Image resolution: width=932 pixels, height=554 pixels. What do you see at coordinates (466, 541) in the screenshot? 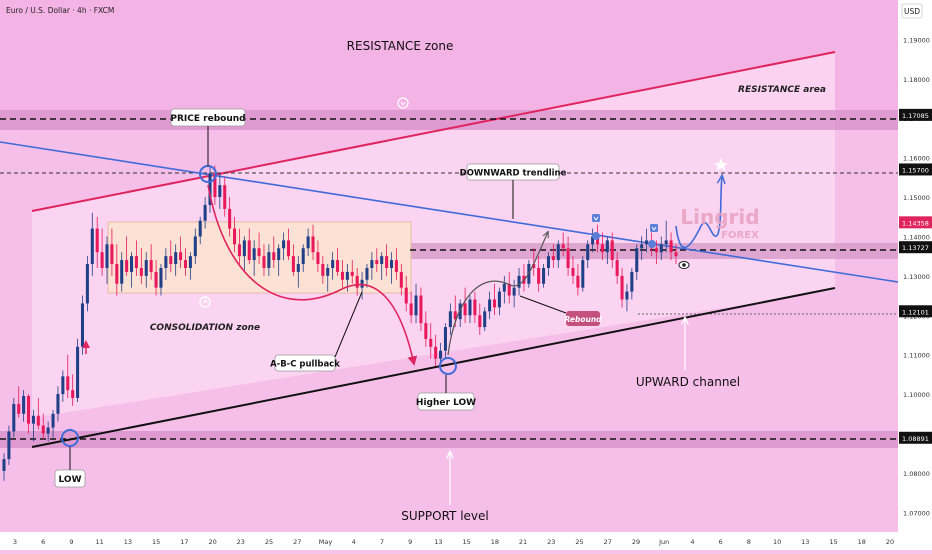
I see `time-axis` at bounding box center [466, 541].